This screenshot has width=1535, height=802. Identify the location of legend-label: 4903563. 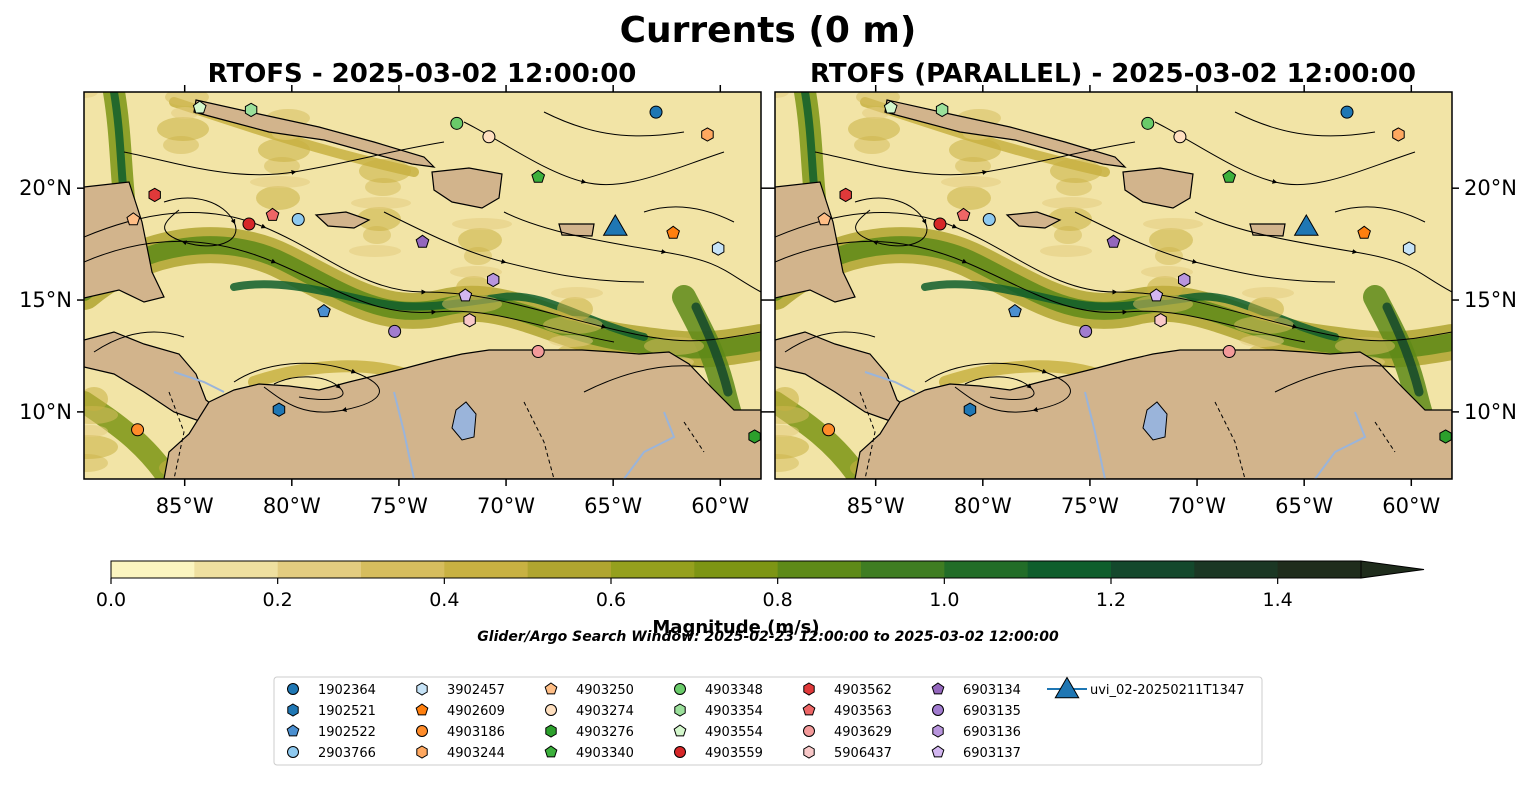
(863, 711).